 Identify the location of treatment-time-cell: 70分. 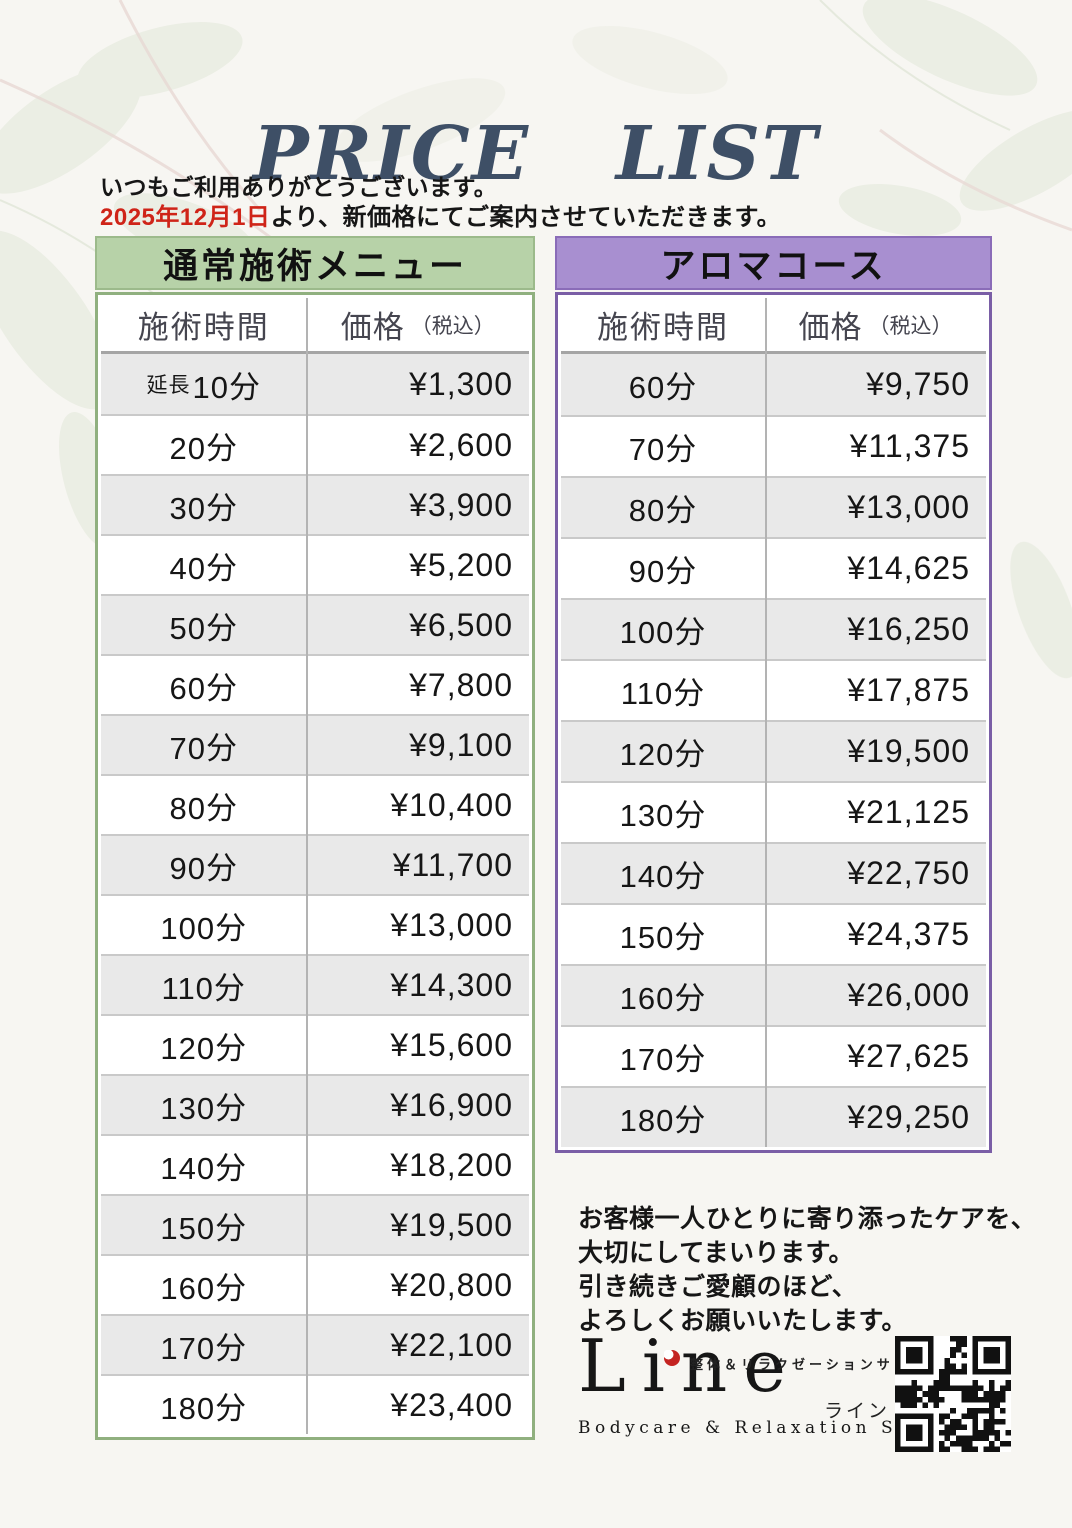
(663, 449).